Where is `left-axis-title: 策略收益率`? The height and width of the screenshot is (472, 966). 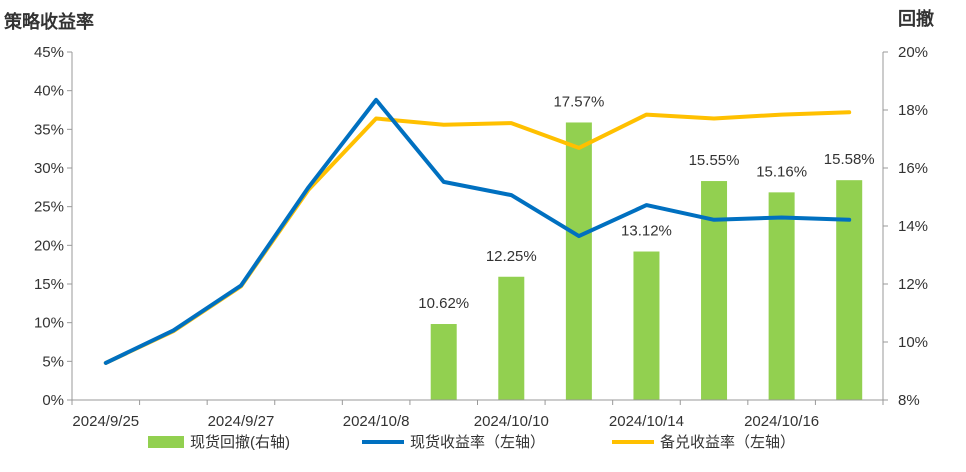 left-axis-title: 策略收益率 is located at coordinates (49, 21).